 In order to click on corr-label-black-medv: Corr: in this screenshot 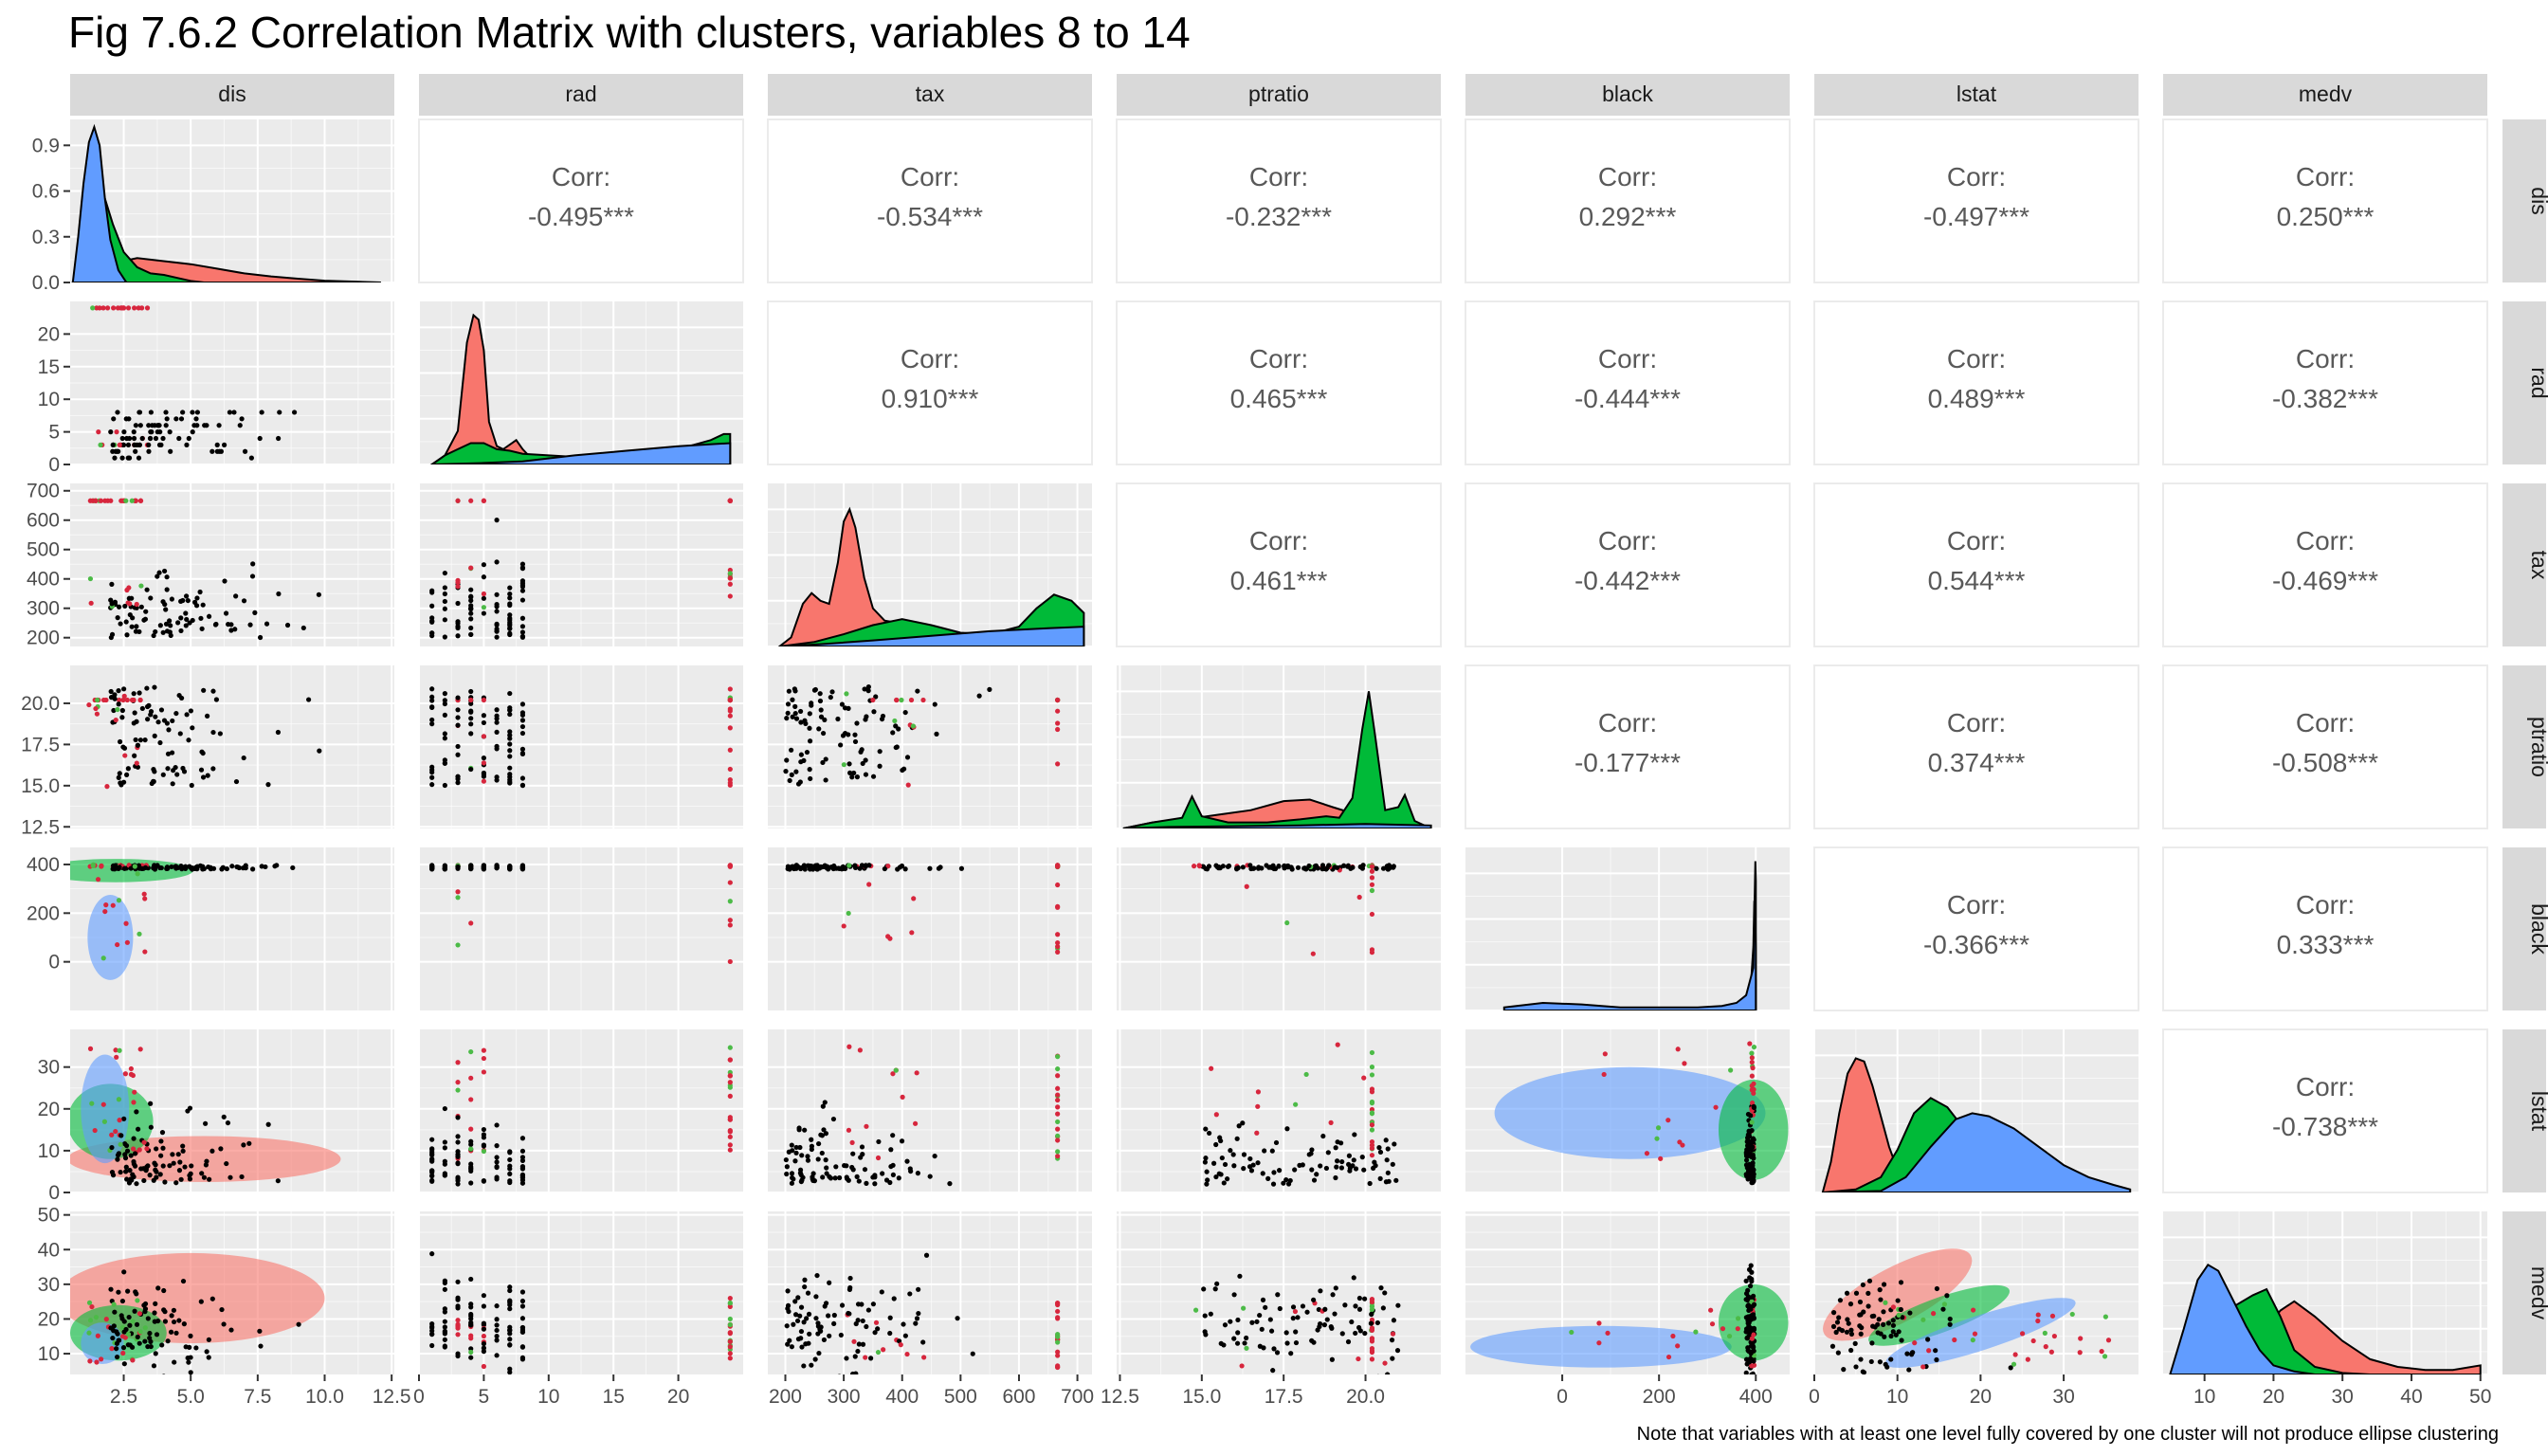, I will do `click(2325, 904)`.